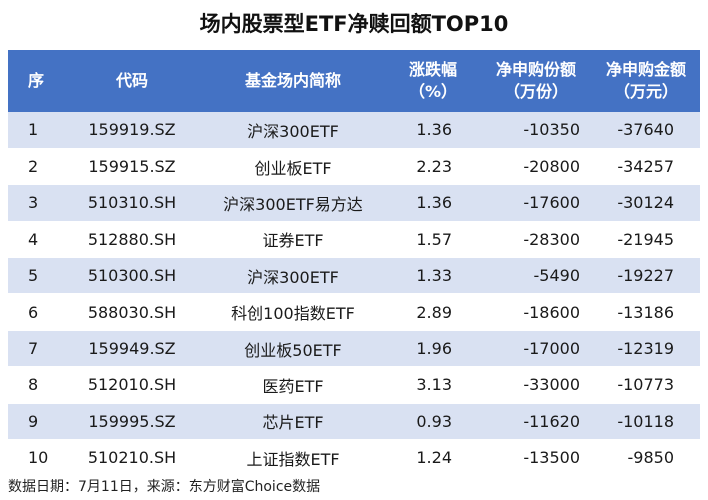 This screenshot has width=708, height=500. What do you see at coordinates (164, 487) in the screenshot?
I see `source-note: 数据日期：7月11日，来源：东方财富Choice数据` at bounding box center [164, 487].